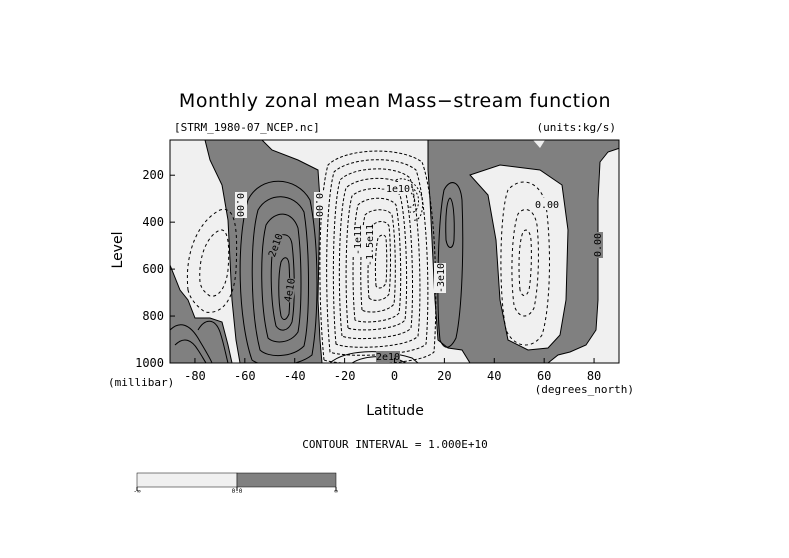  What do you see at coordinates (345, 376) in the screenshot?
I see `x-tick-label: -20` at bounding box center [345, 376].